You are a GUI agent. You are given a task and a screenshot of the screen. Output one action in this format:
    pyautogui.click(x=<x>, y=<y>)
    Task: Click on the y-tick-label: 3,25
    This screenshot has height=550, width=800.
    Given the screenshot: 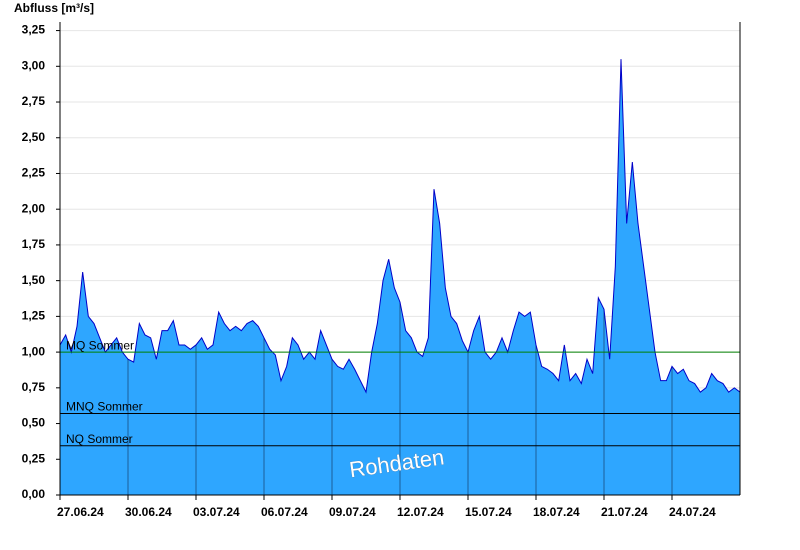 What is the action you would take?
    pyautogui.click(x=34, y=30)
    